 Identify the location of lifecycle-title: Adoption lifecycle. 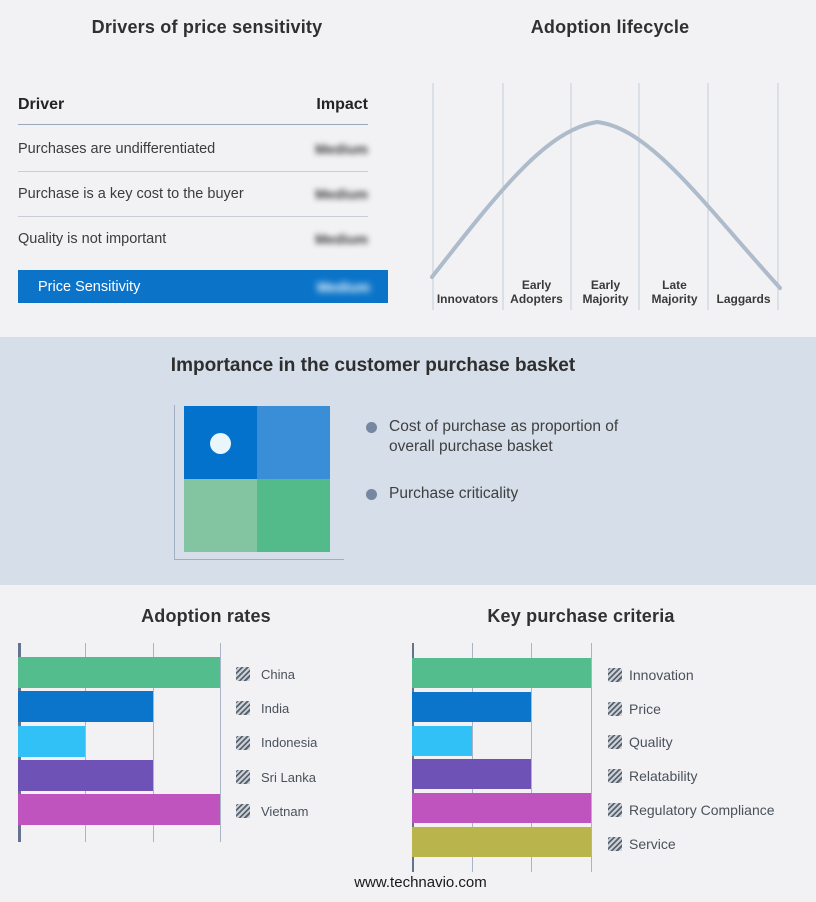
(610, 27).